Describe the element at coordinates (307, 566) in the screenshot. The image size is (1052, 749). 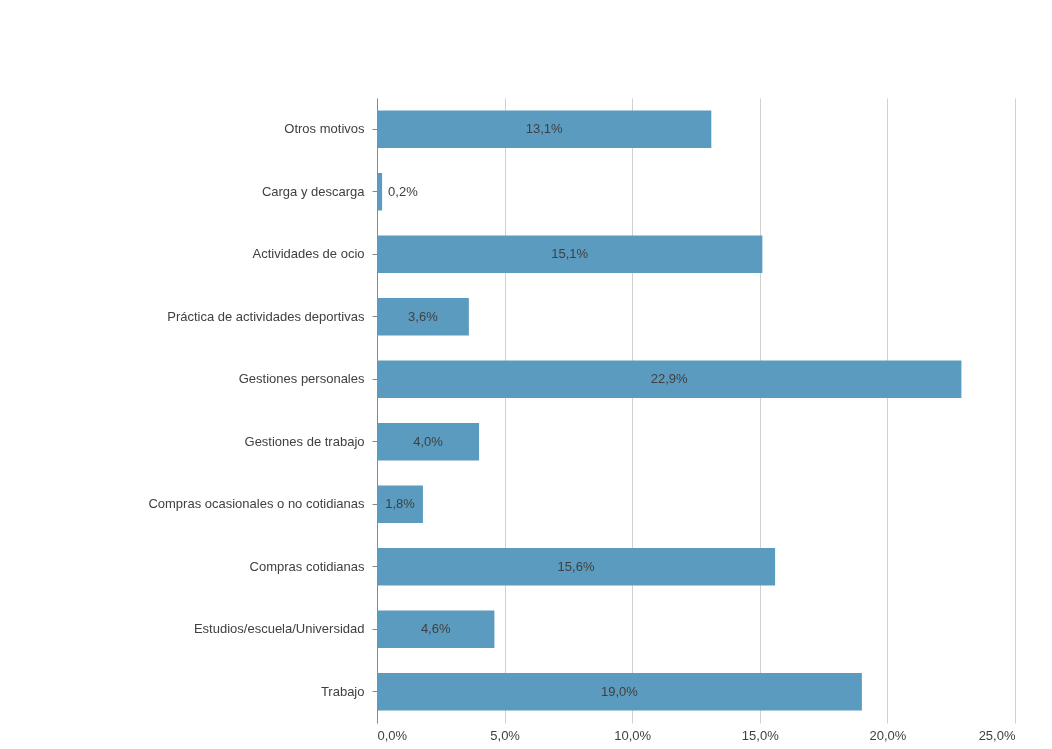
I see `y-tick-label: Compras cotidianas` at that location.